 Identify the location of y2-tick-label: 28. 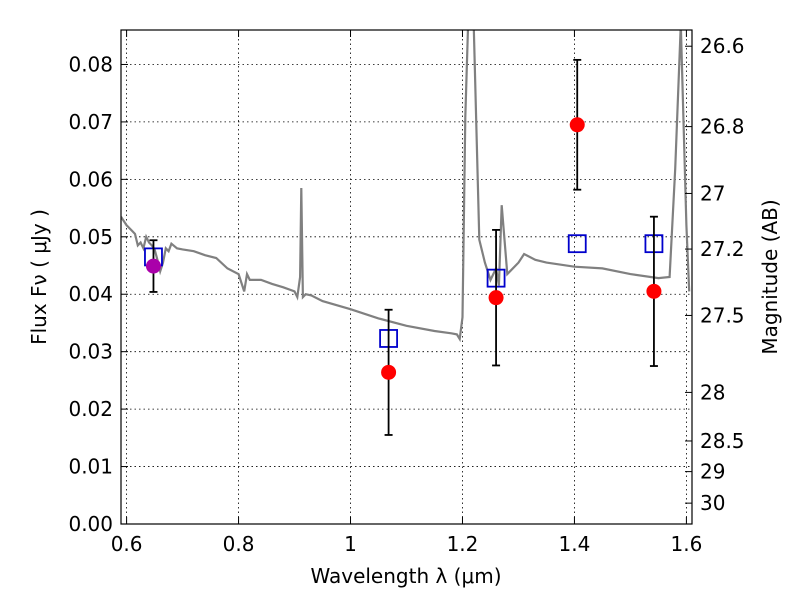
(712, 392).